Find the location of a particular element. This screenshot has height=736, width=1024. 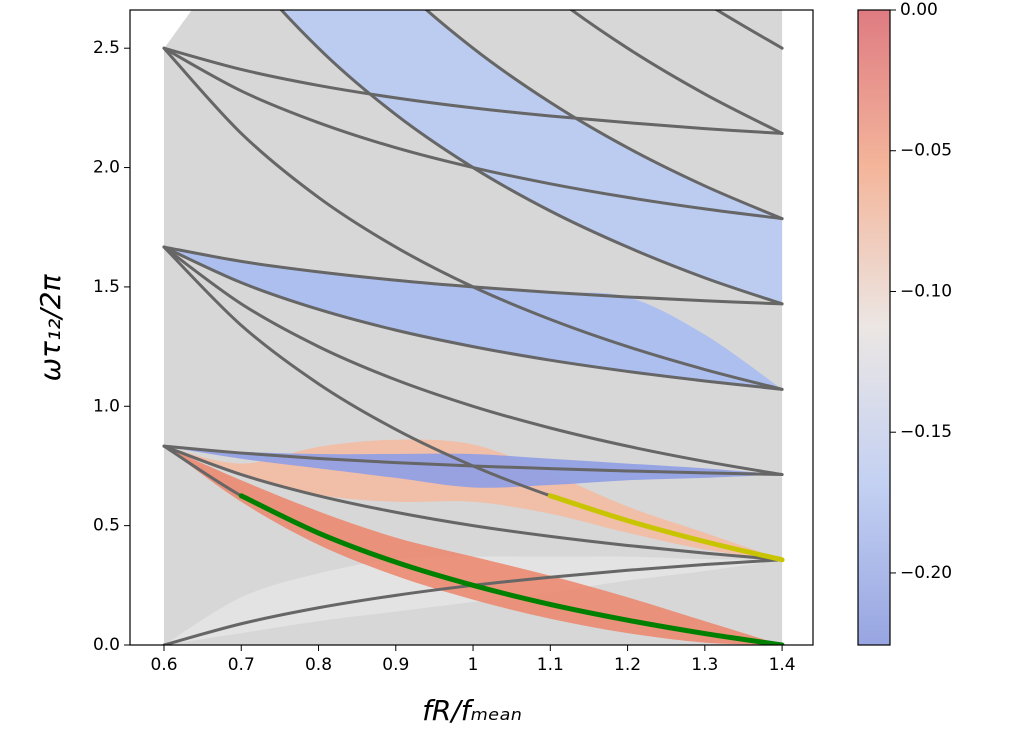

y-axis-label: ωτ₁₂/2π is located at coordinates (50, 327).